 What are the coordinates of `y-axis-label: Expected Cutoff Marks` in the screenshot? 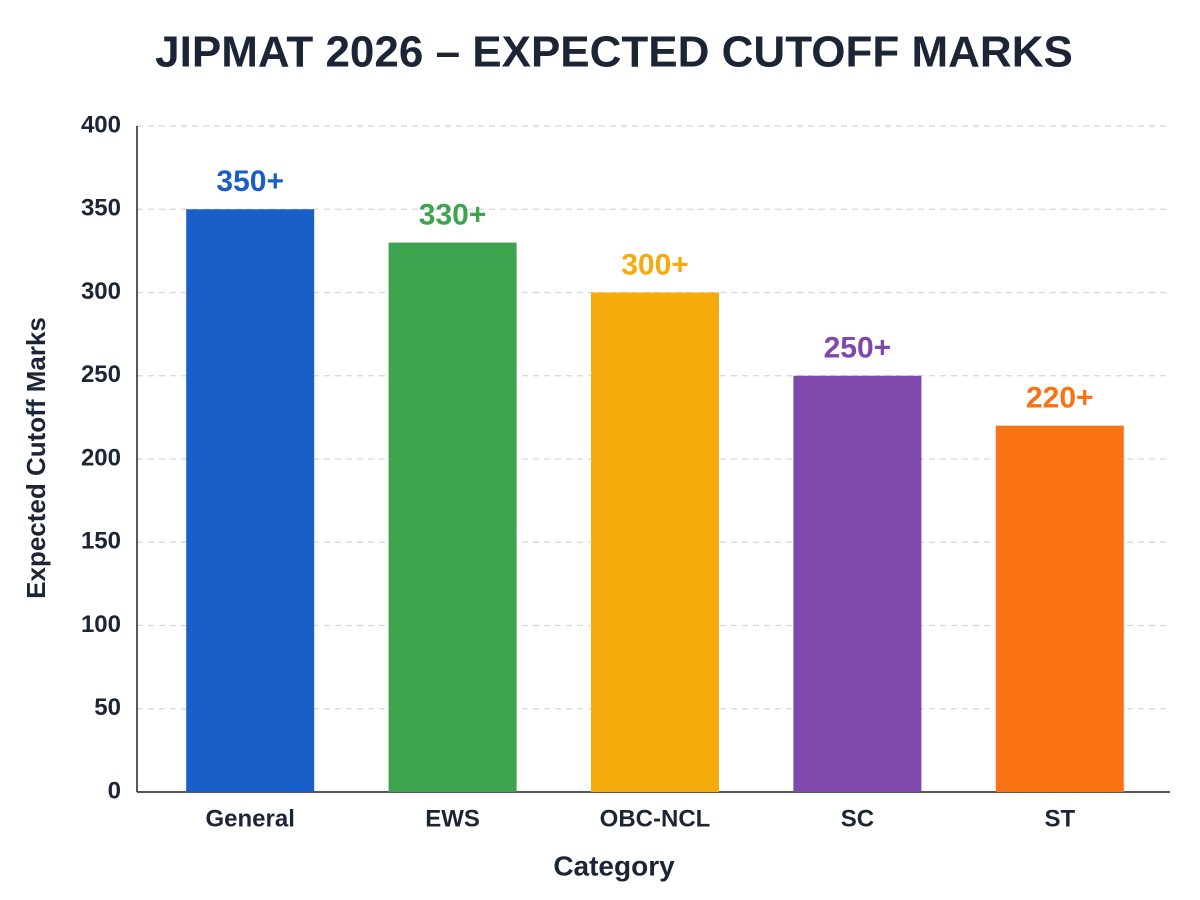 It's located at (36, 458).